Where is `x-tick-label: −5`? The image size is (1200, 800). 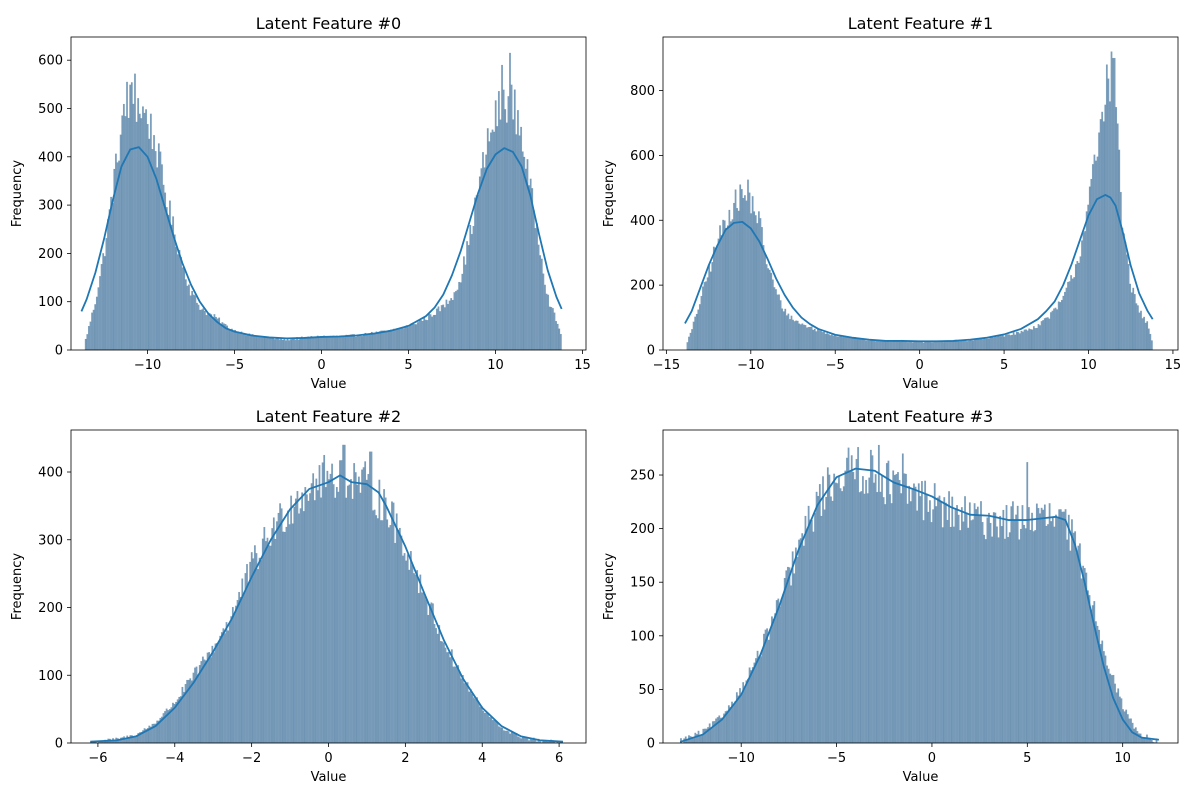 x-tick-label: −5 is located at coordinates (835, 365).